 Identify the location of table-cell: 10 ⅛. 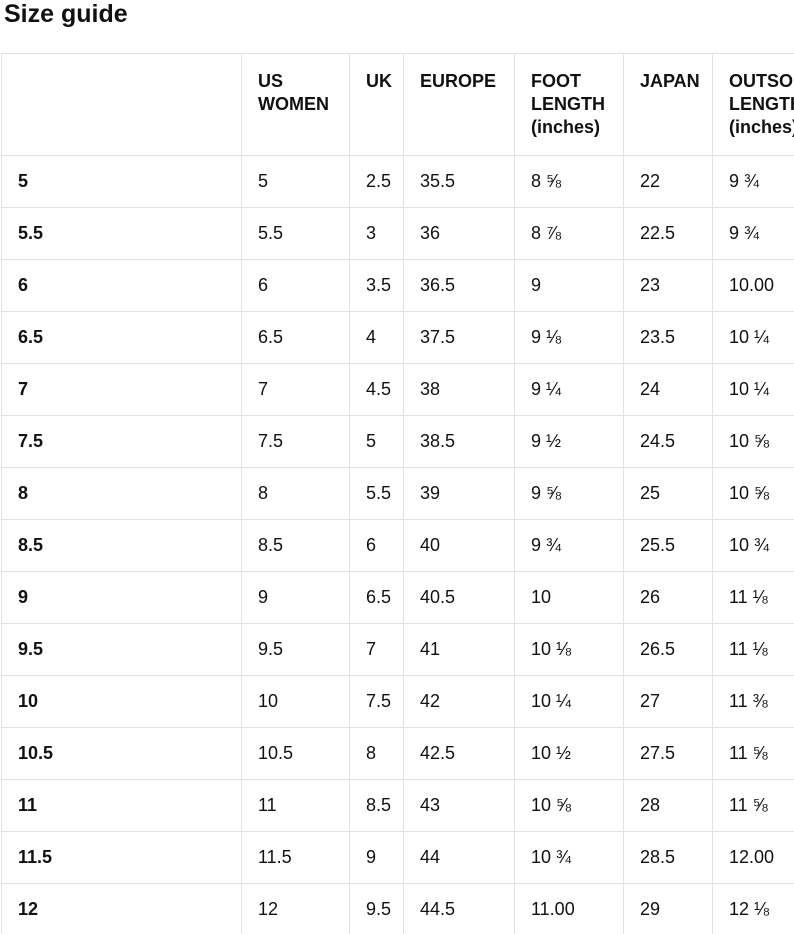
(569, 649).